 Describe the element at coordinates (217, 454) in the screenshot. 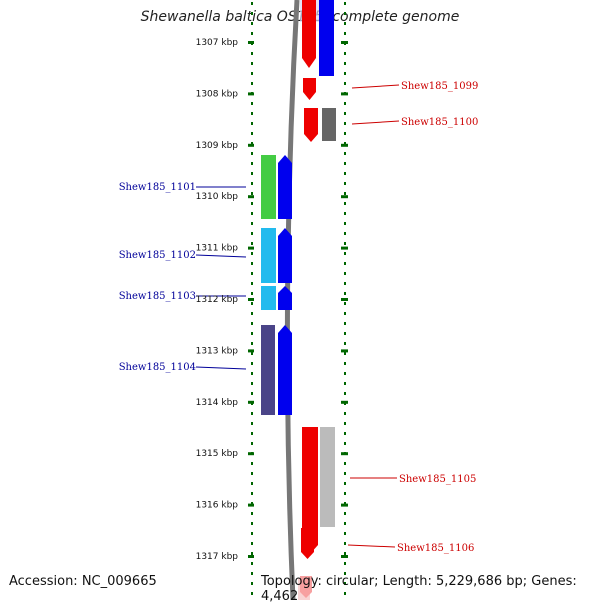

I see `ruler-label: 1315 kbp` at that location.